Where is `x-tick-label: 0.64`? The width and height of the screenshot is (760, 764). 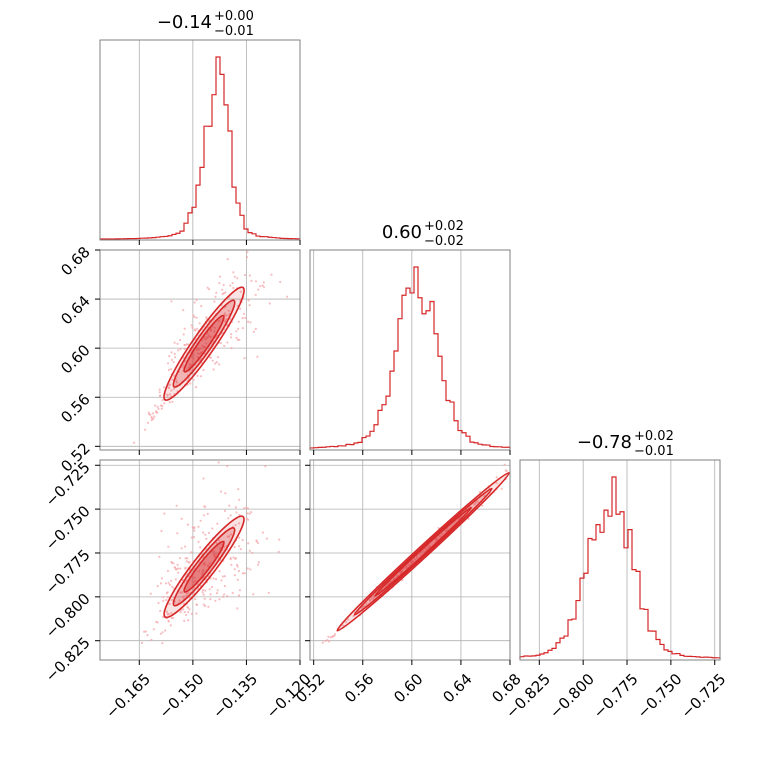
x-tick-label: 0.64 is located at coordinates (457, 688).